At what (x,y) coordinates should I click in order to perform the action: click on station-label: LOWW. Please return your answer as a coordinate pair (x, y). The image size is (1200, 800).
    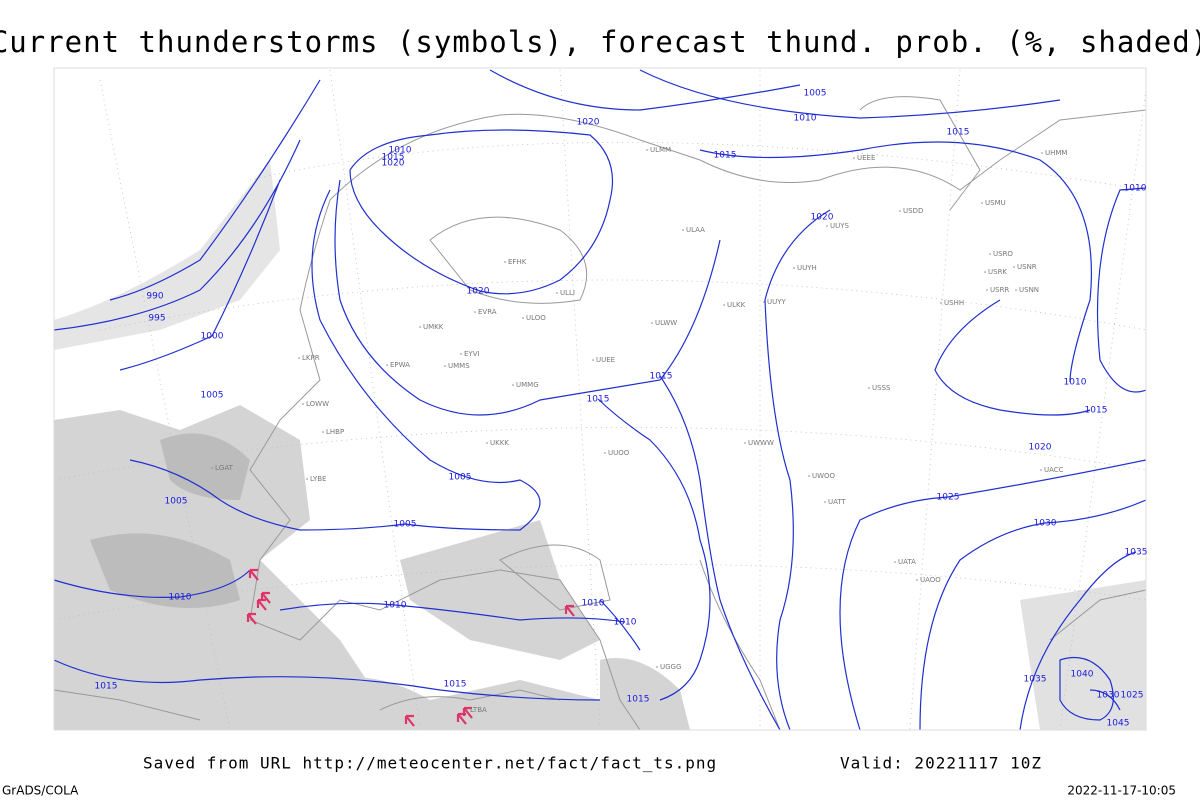
    Looking at the image, I should click on (317, 404).